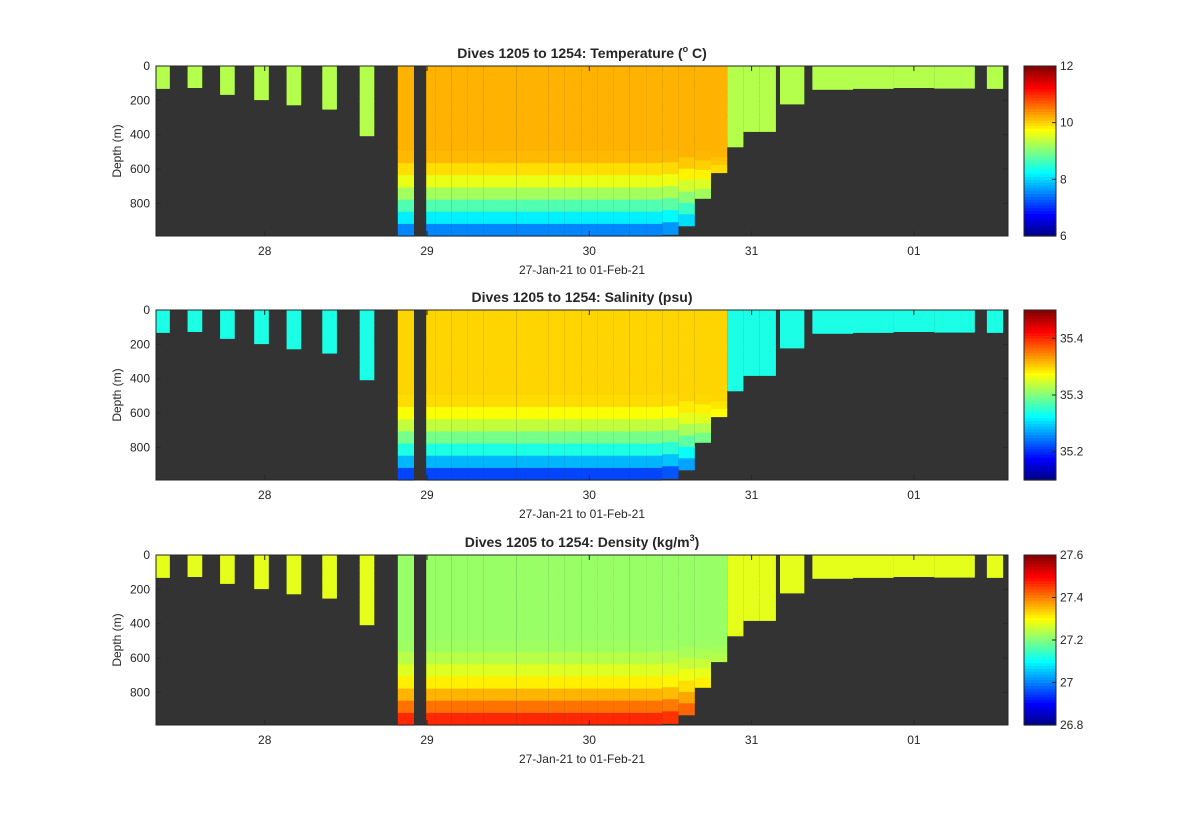 This screenshot has height=820, width=1200. I want to click on y-tick-label: 800, so click(140, 447).